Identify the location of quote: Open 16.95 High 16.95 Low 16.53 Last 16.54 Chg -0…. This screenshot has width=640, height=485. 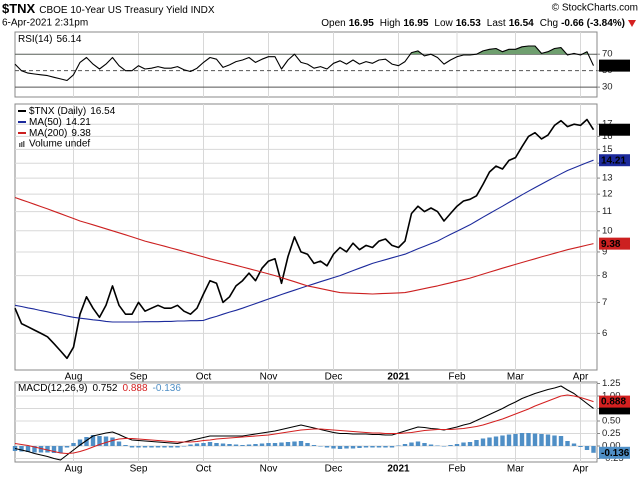
(473, 23).